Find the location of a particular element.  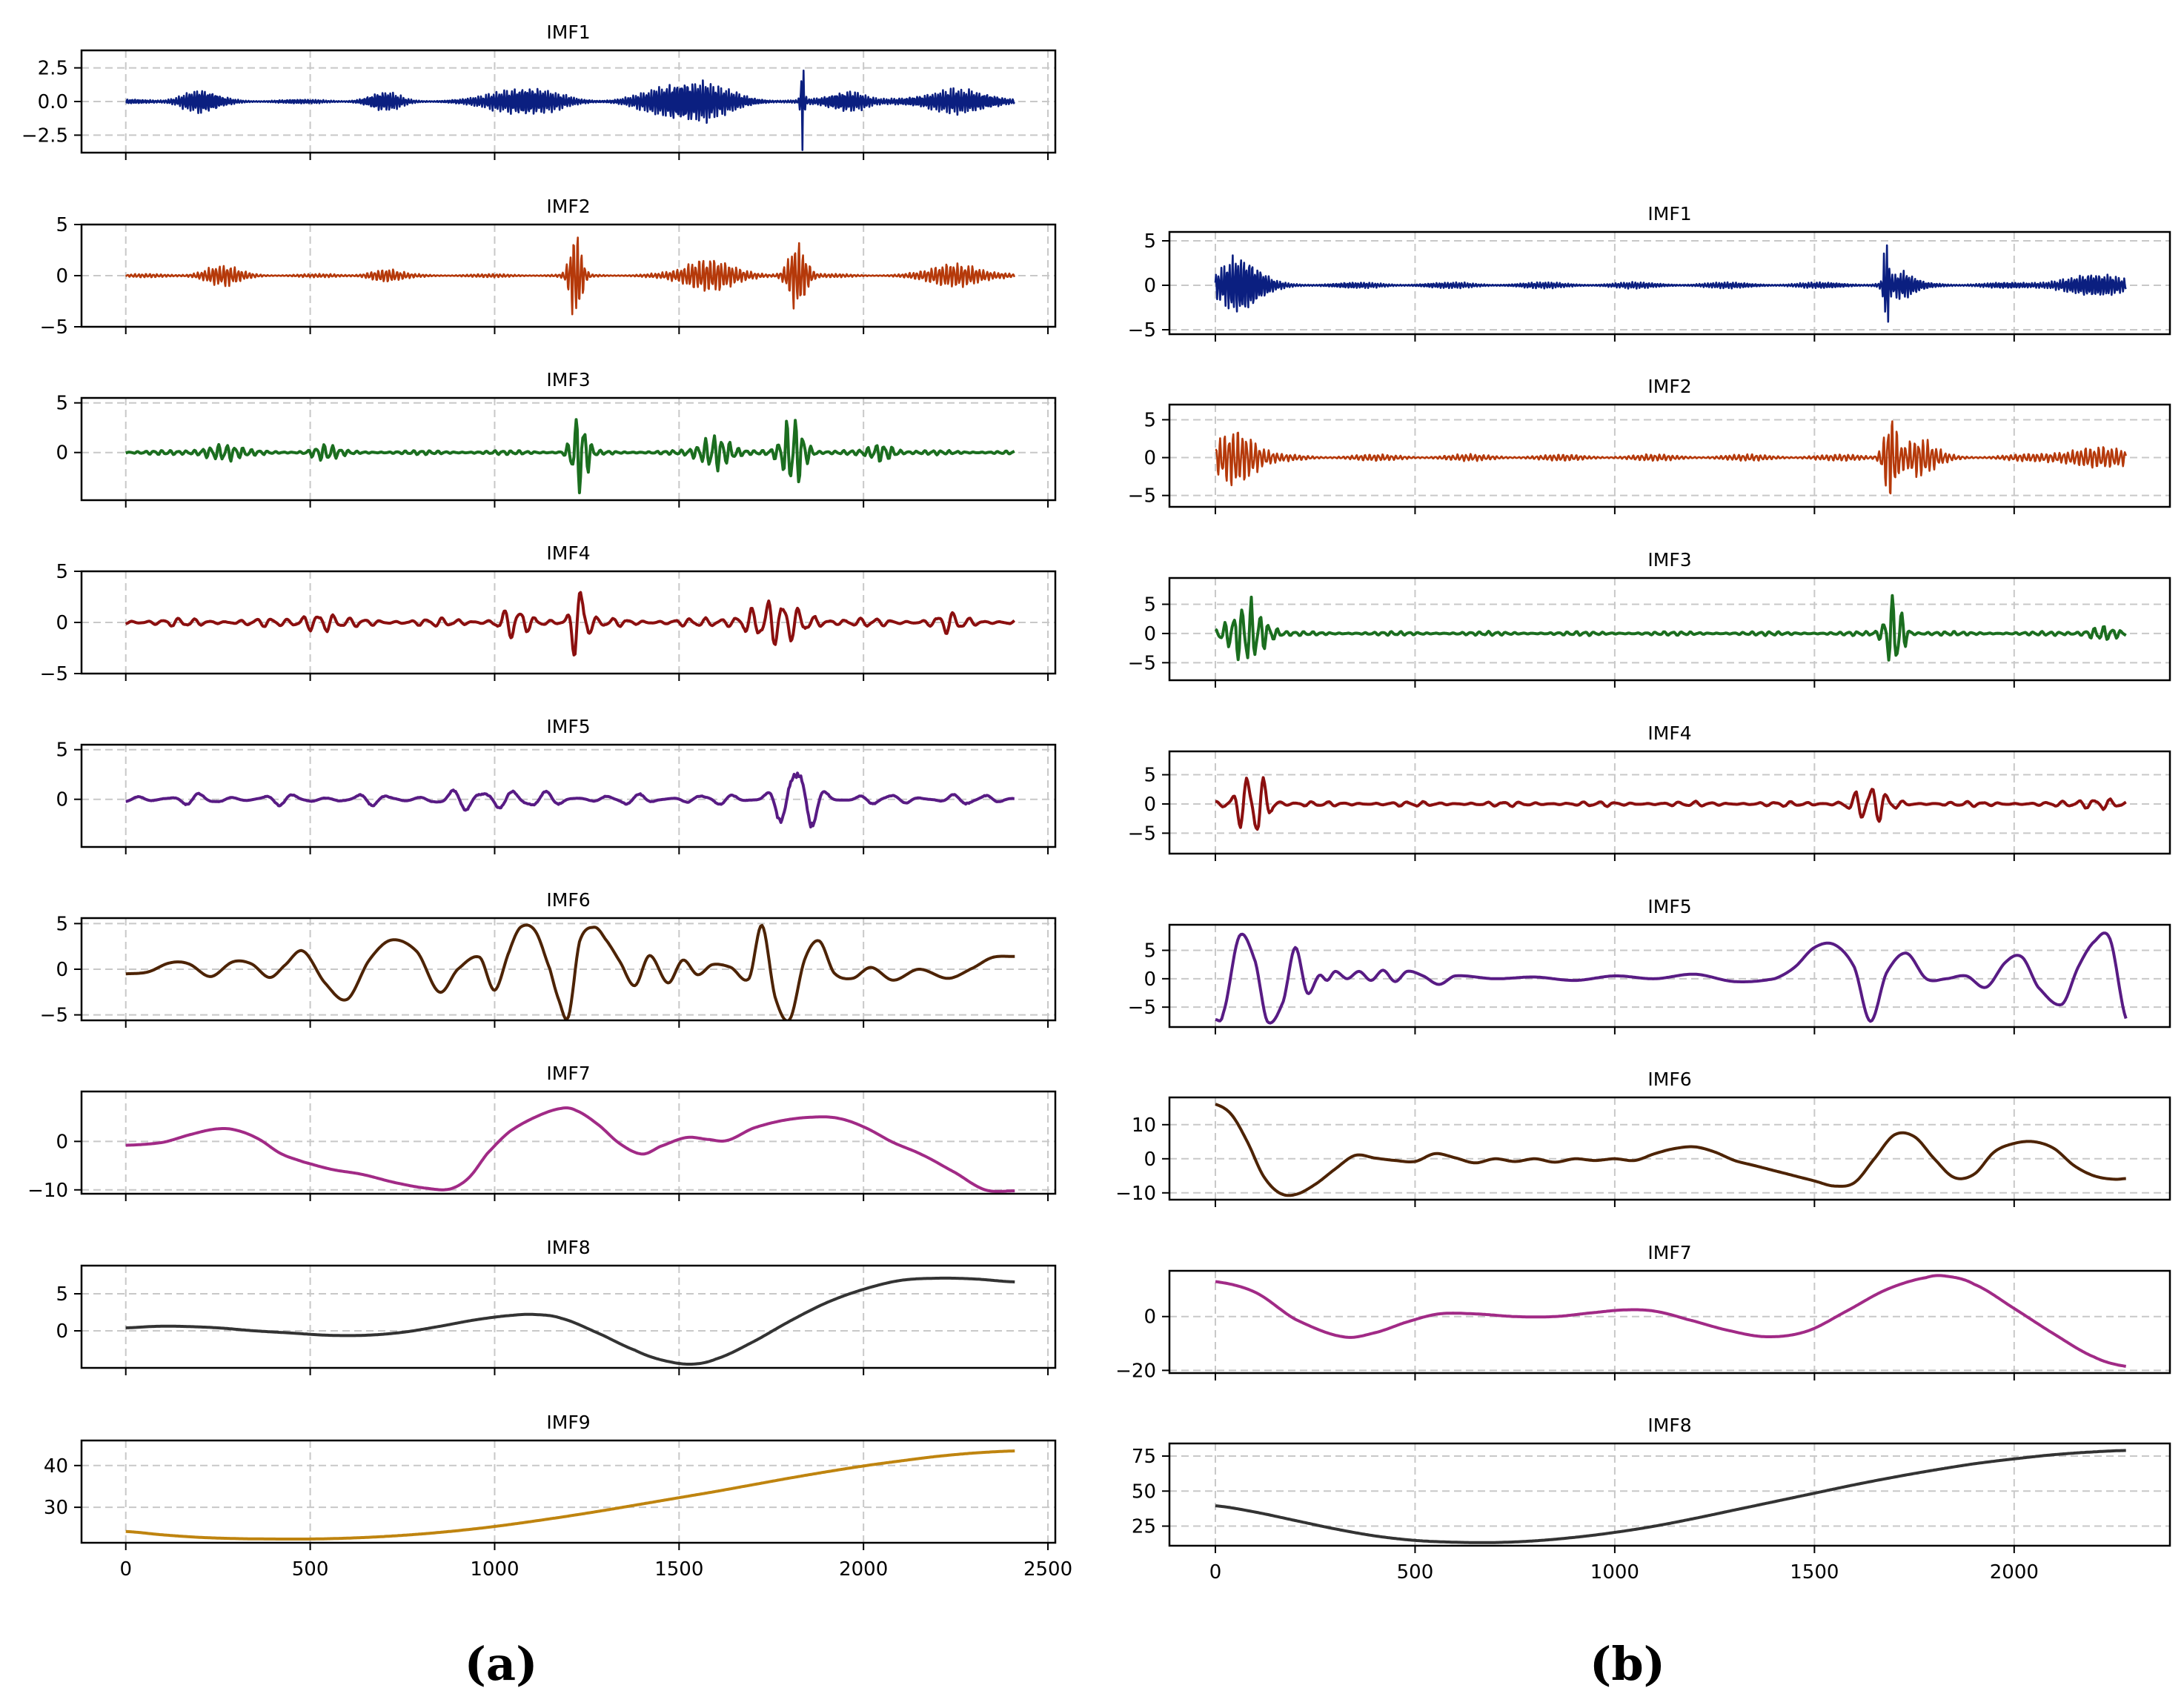

subplot-b-imf1: IMF1 −5 0 5 is located at coordinates (1650, 272).